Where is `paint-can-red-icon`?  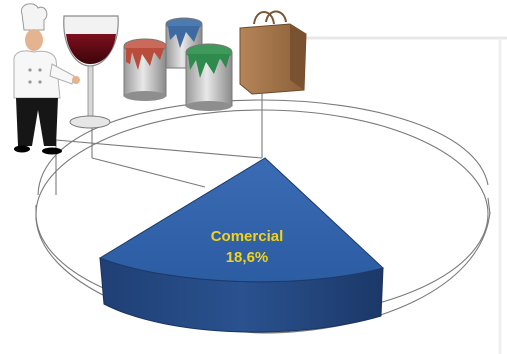
paint-can-red-icon is located at coordinates (145, 69).